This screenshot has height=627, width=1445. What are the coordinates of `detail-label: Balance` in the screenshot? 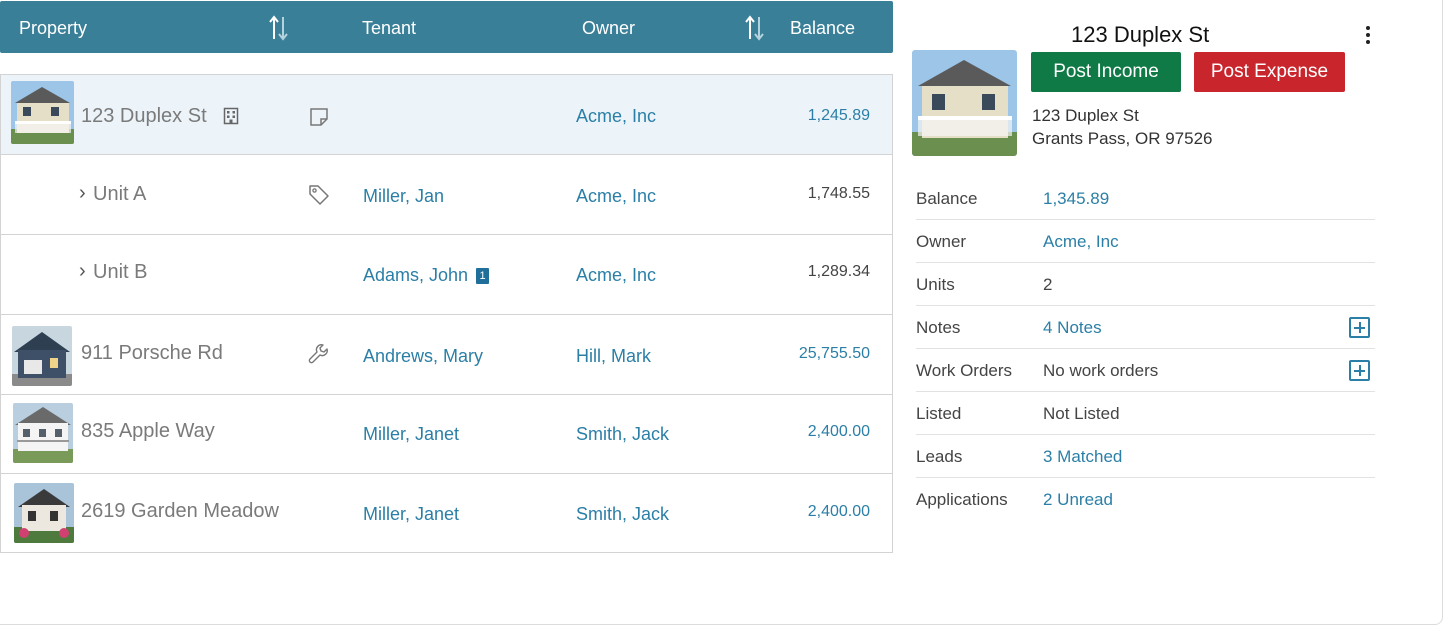 It's located at (947, 198).